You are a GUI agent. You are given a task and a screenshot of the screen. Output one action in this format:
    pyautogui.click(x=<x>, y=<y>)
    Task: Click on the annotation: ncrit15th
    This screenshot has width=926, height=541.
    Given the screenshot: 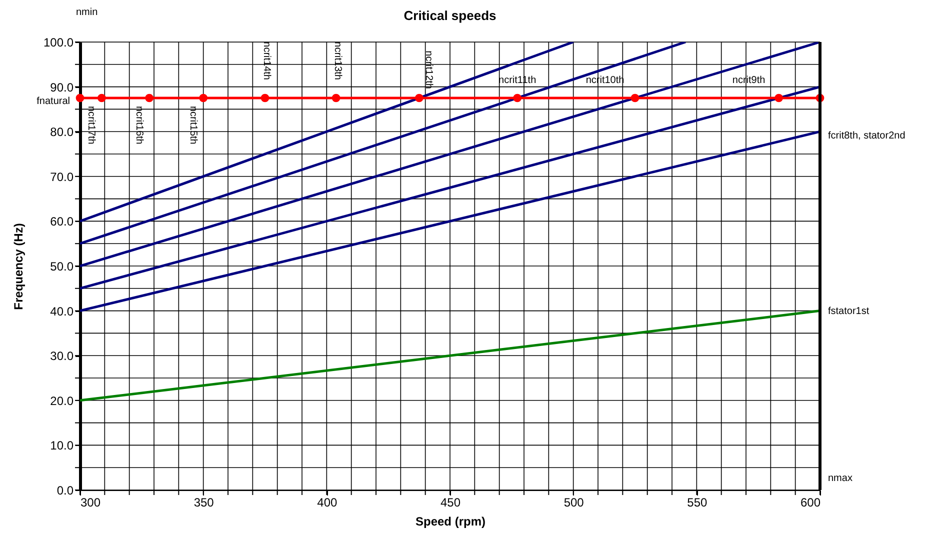 What is the action you would take?
    pyautogui.click(x=192, y=125)
    